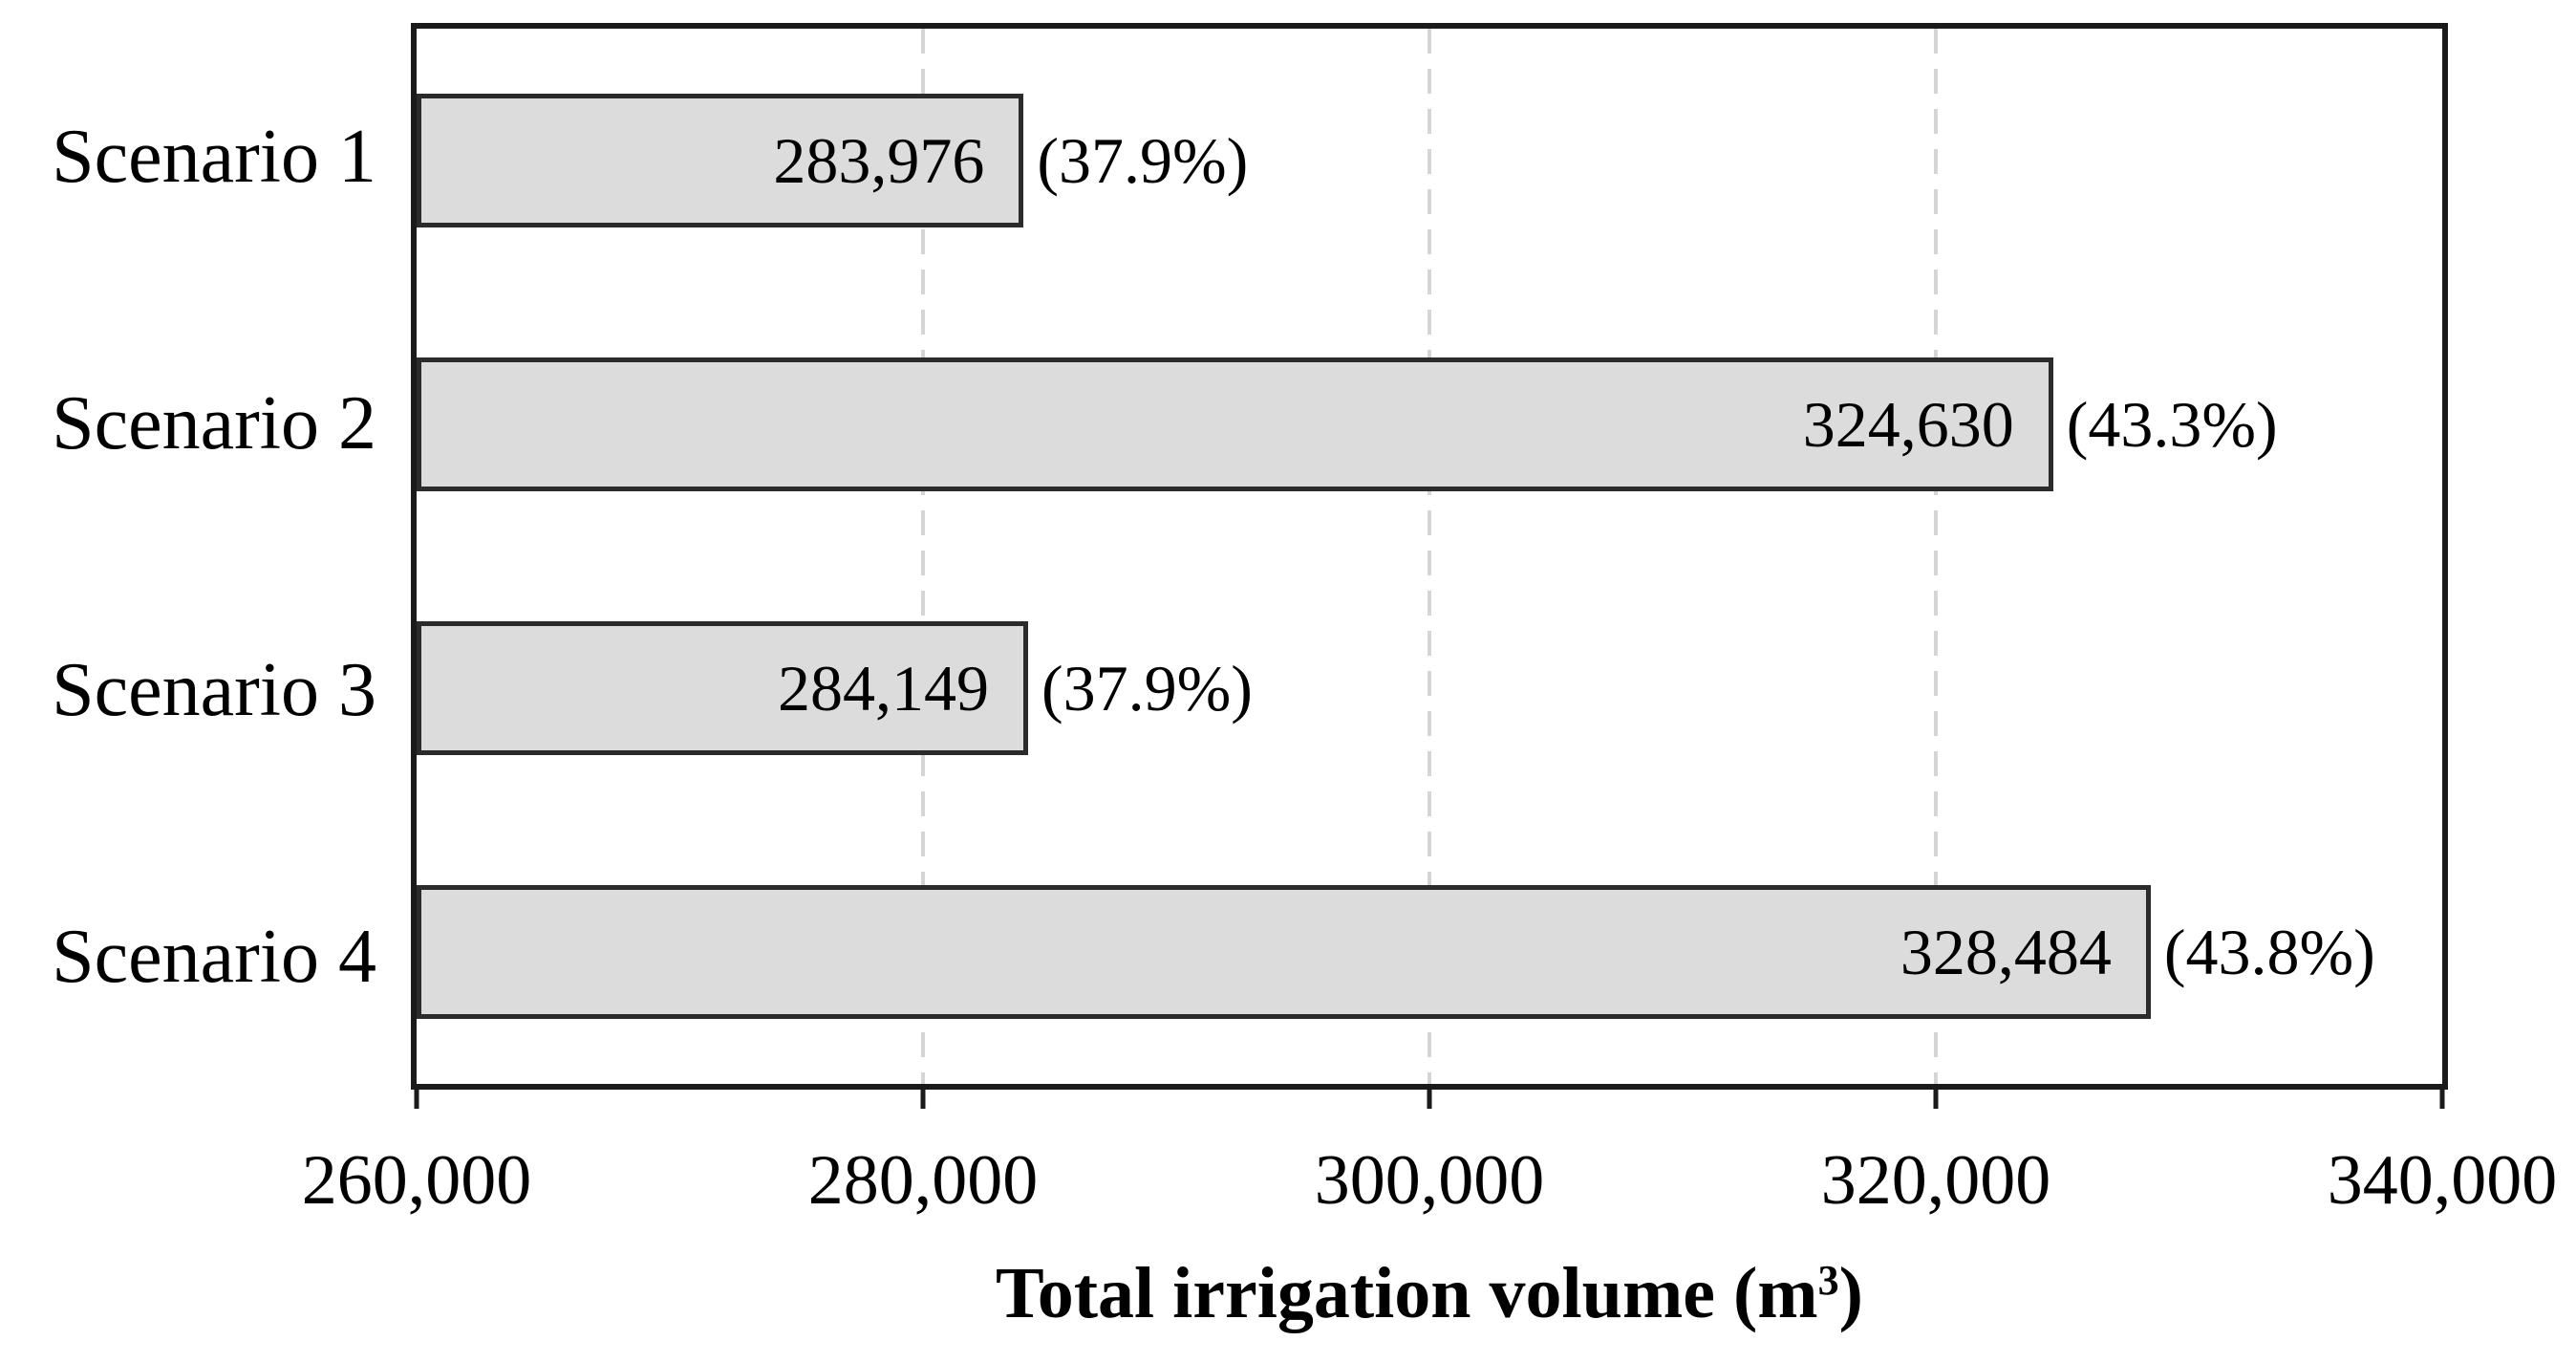 Image resolution: width=2576 pixels, height=1363 pixels. Describe the element at coordinates (1284, 952) in the screenshot. I see `bar: 328,484` at that location.